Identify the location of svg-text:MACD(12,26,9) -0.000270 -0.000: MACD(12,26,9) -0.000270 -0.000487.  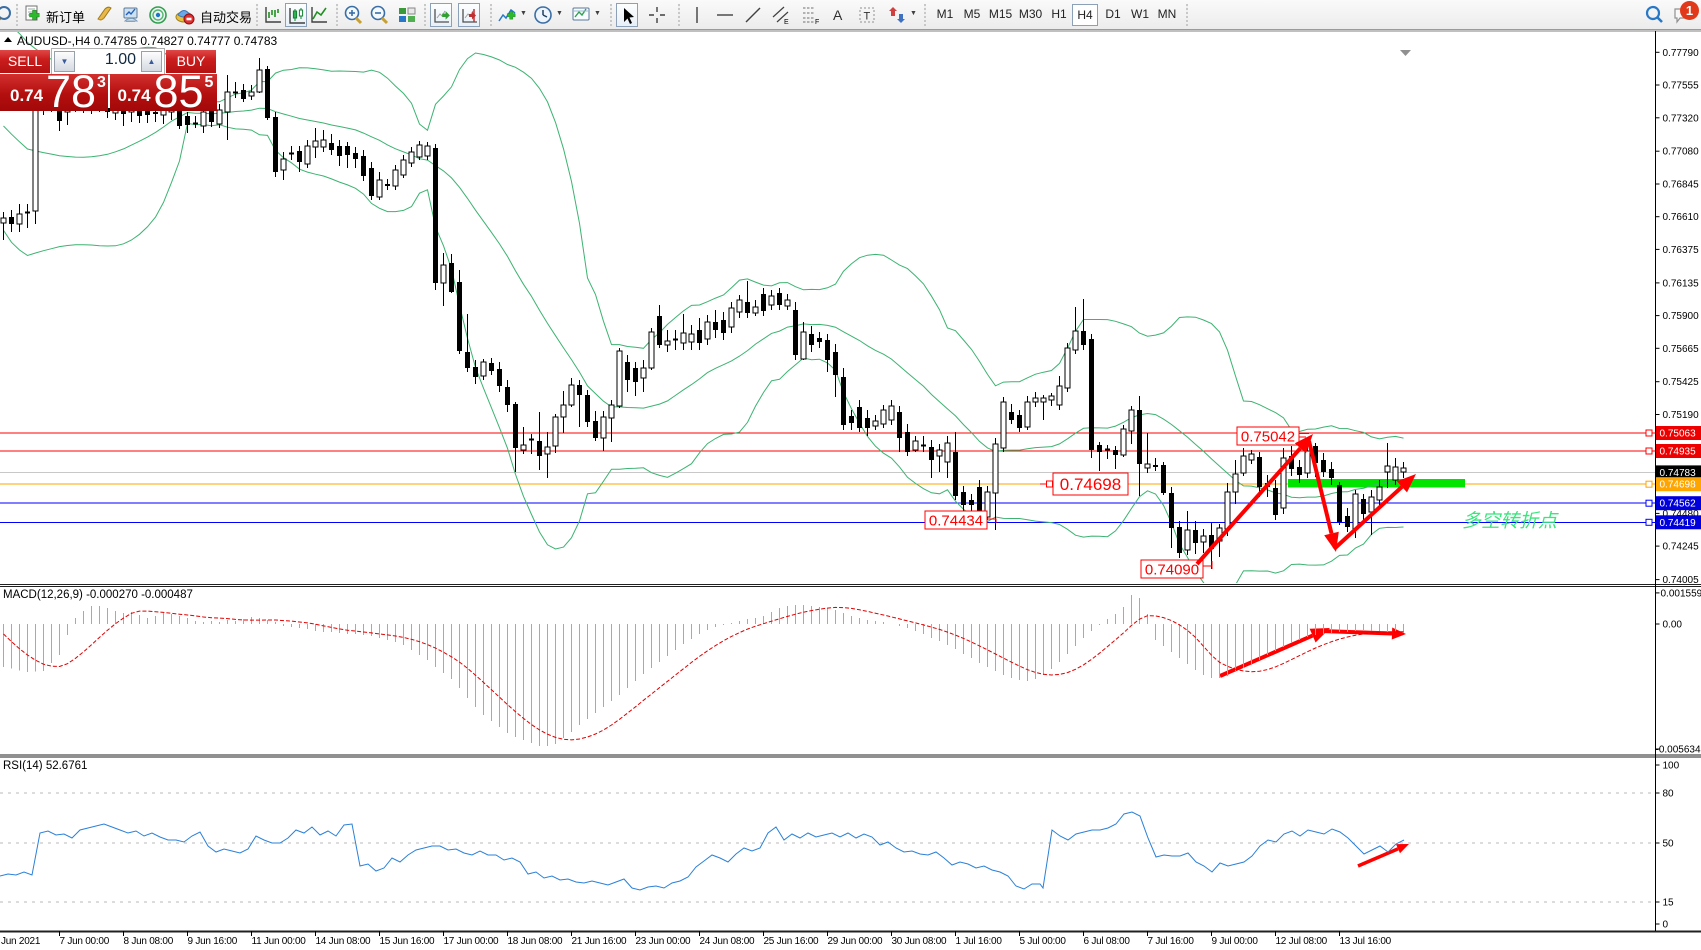
(98, 595).